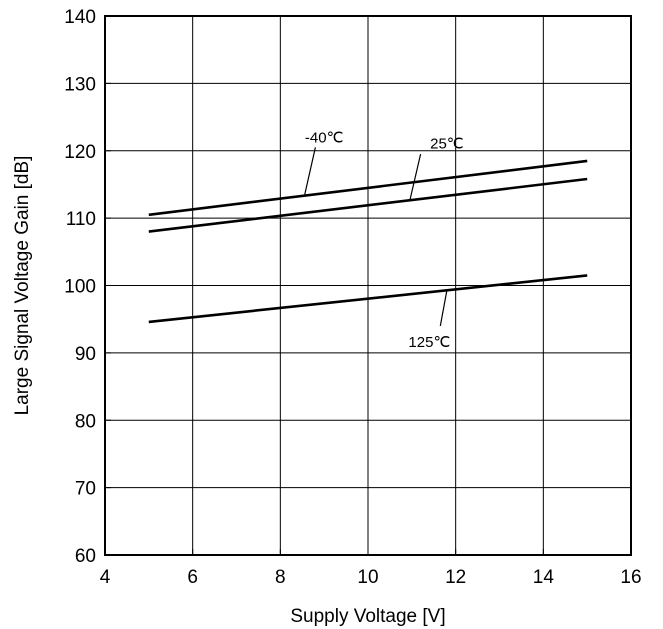  What do you see at coordinates (429, 342) in the screenshot?
I see `series-label-2: 125℃` at bounding box center [429, 342].